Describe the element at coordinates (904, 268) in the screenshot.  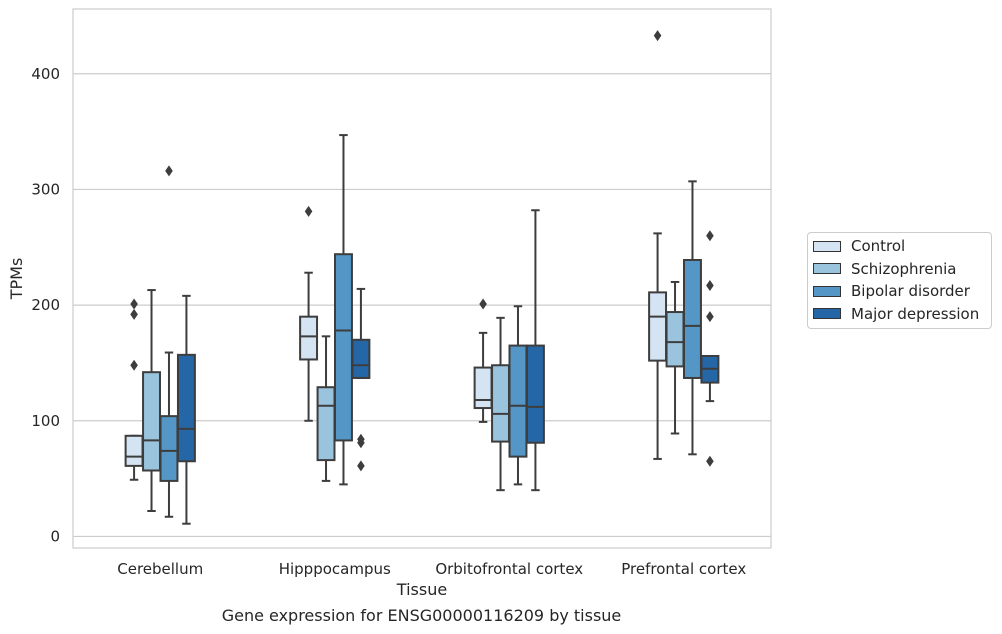
I see `legend-label: Schizophrenia` at that location.